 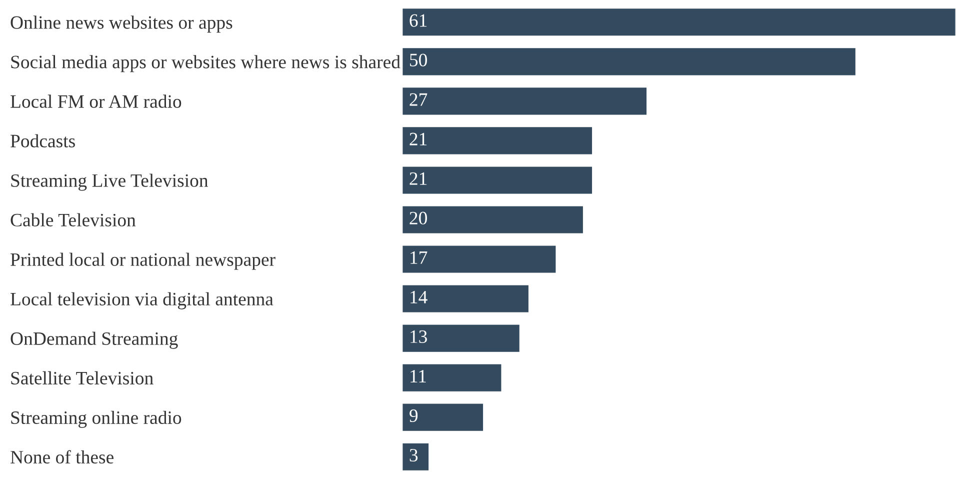 What do you see at coordinates (205, 63) in the screenshot?
I see `y-tick-label: Social media apps or websites where news is shared` at bounding box center [205, 63].